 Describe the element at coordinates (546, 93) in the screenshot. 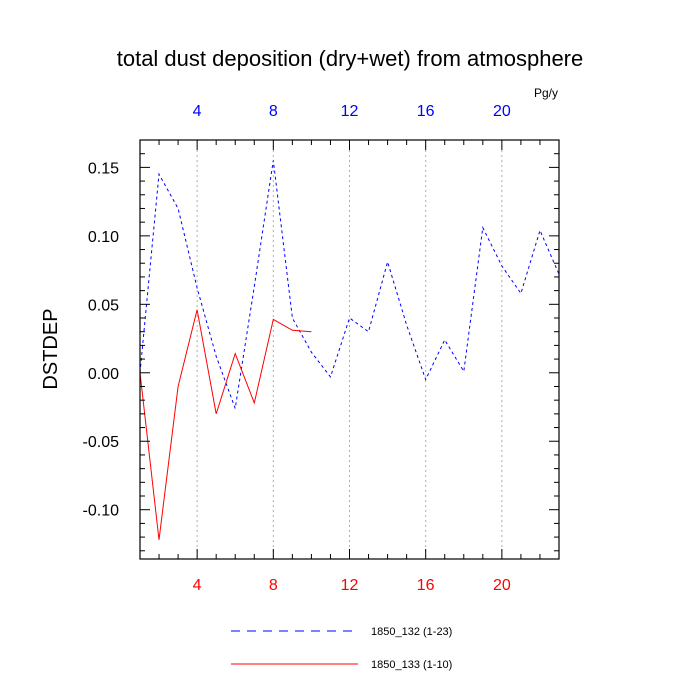

I see `top-axis-units: Pg/y` at that location.